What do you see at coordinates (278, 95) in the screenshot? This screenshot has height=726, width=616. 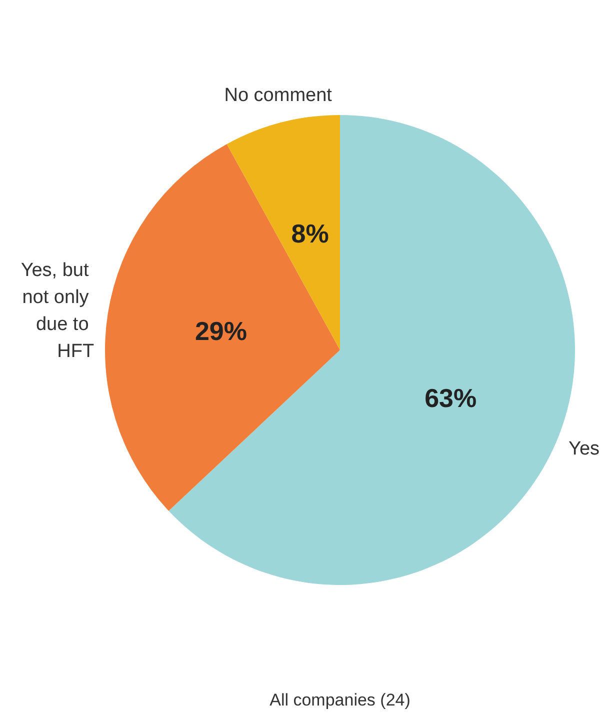 I see `slice-label: No comment` at bounding box center [278, 95].